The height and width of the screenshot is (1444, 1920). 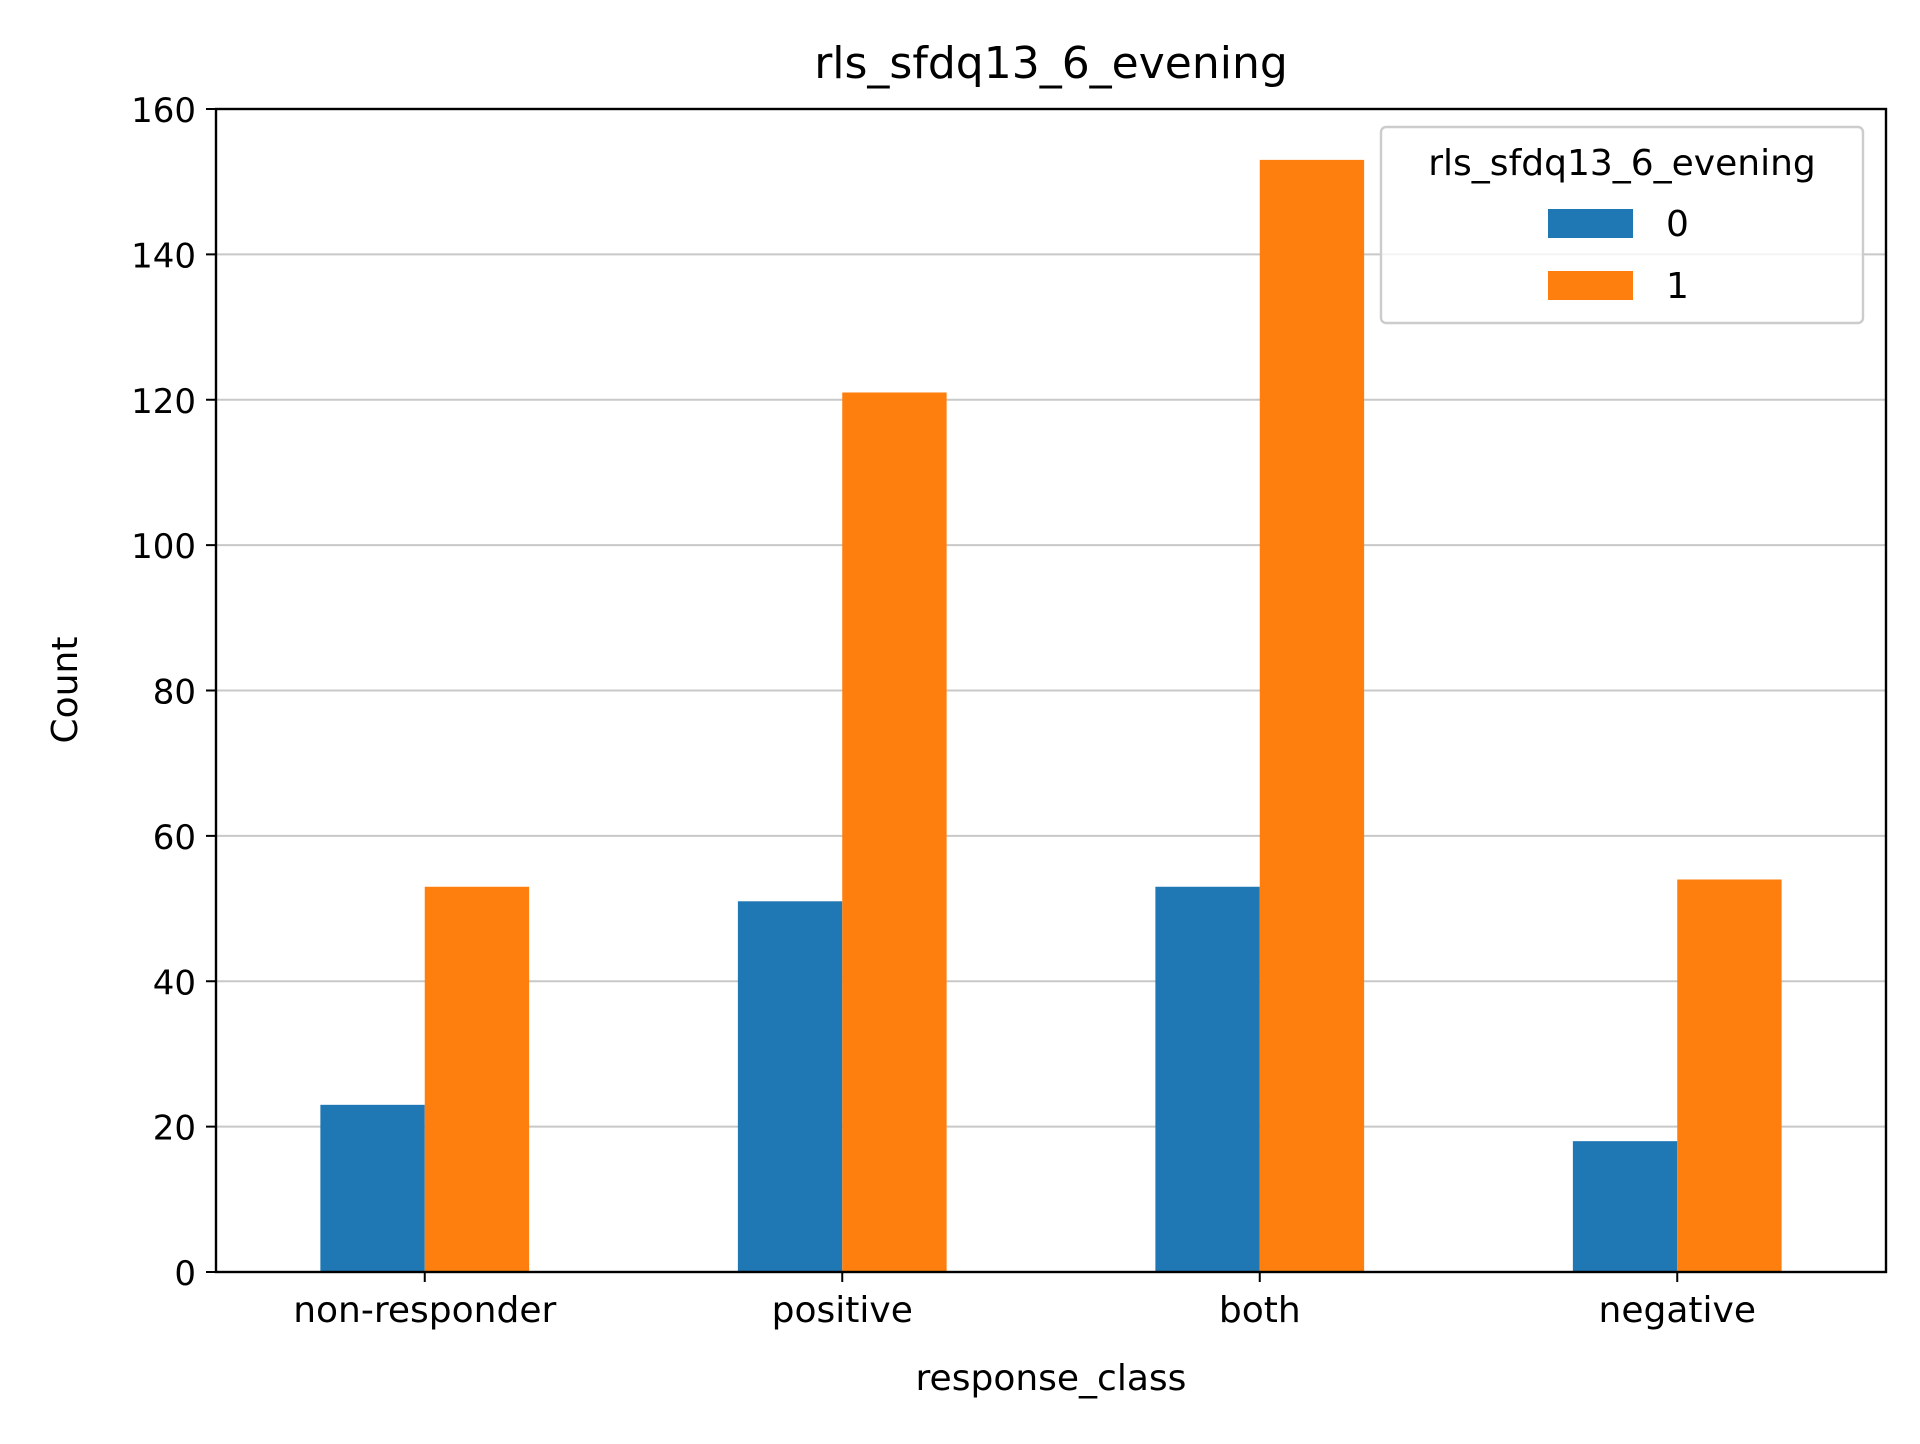 I want to click on x-tick-label: negative, so click(x=1677, y=1310).